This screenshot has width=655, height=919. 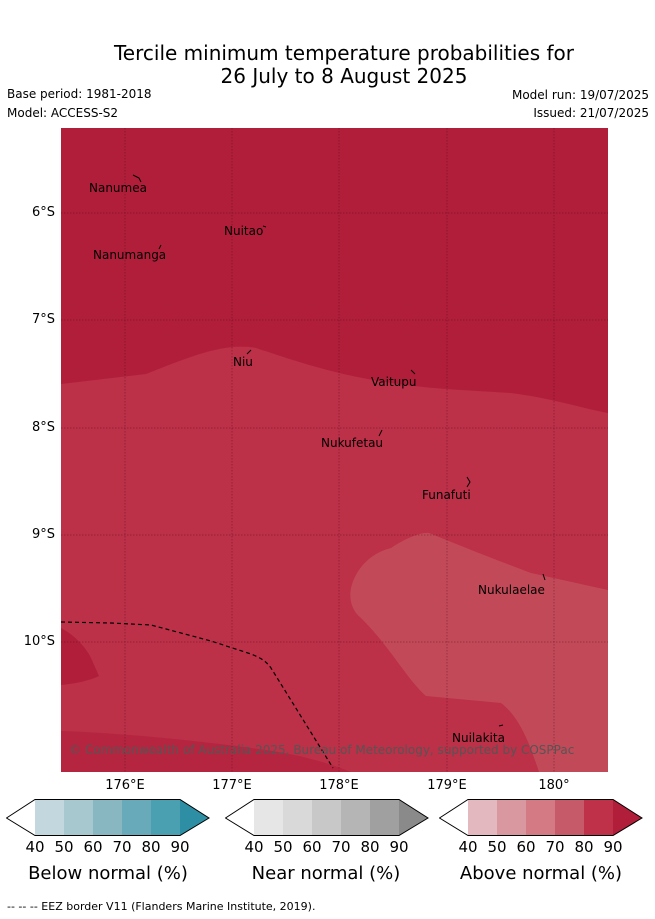 I want to click on colorbar-below-swatches, so click(x=107, y=817).